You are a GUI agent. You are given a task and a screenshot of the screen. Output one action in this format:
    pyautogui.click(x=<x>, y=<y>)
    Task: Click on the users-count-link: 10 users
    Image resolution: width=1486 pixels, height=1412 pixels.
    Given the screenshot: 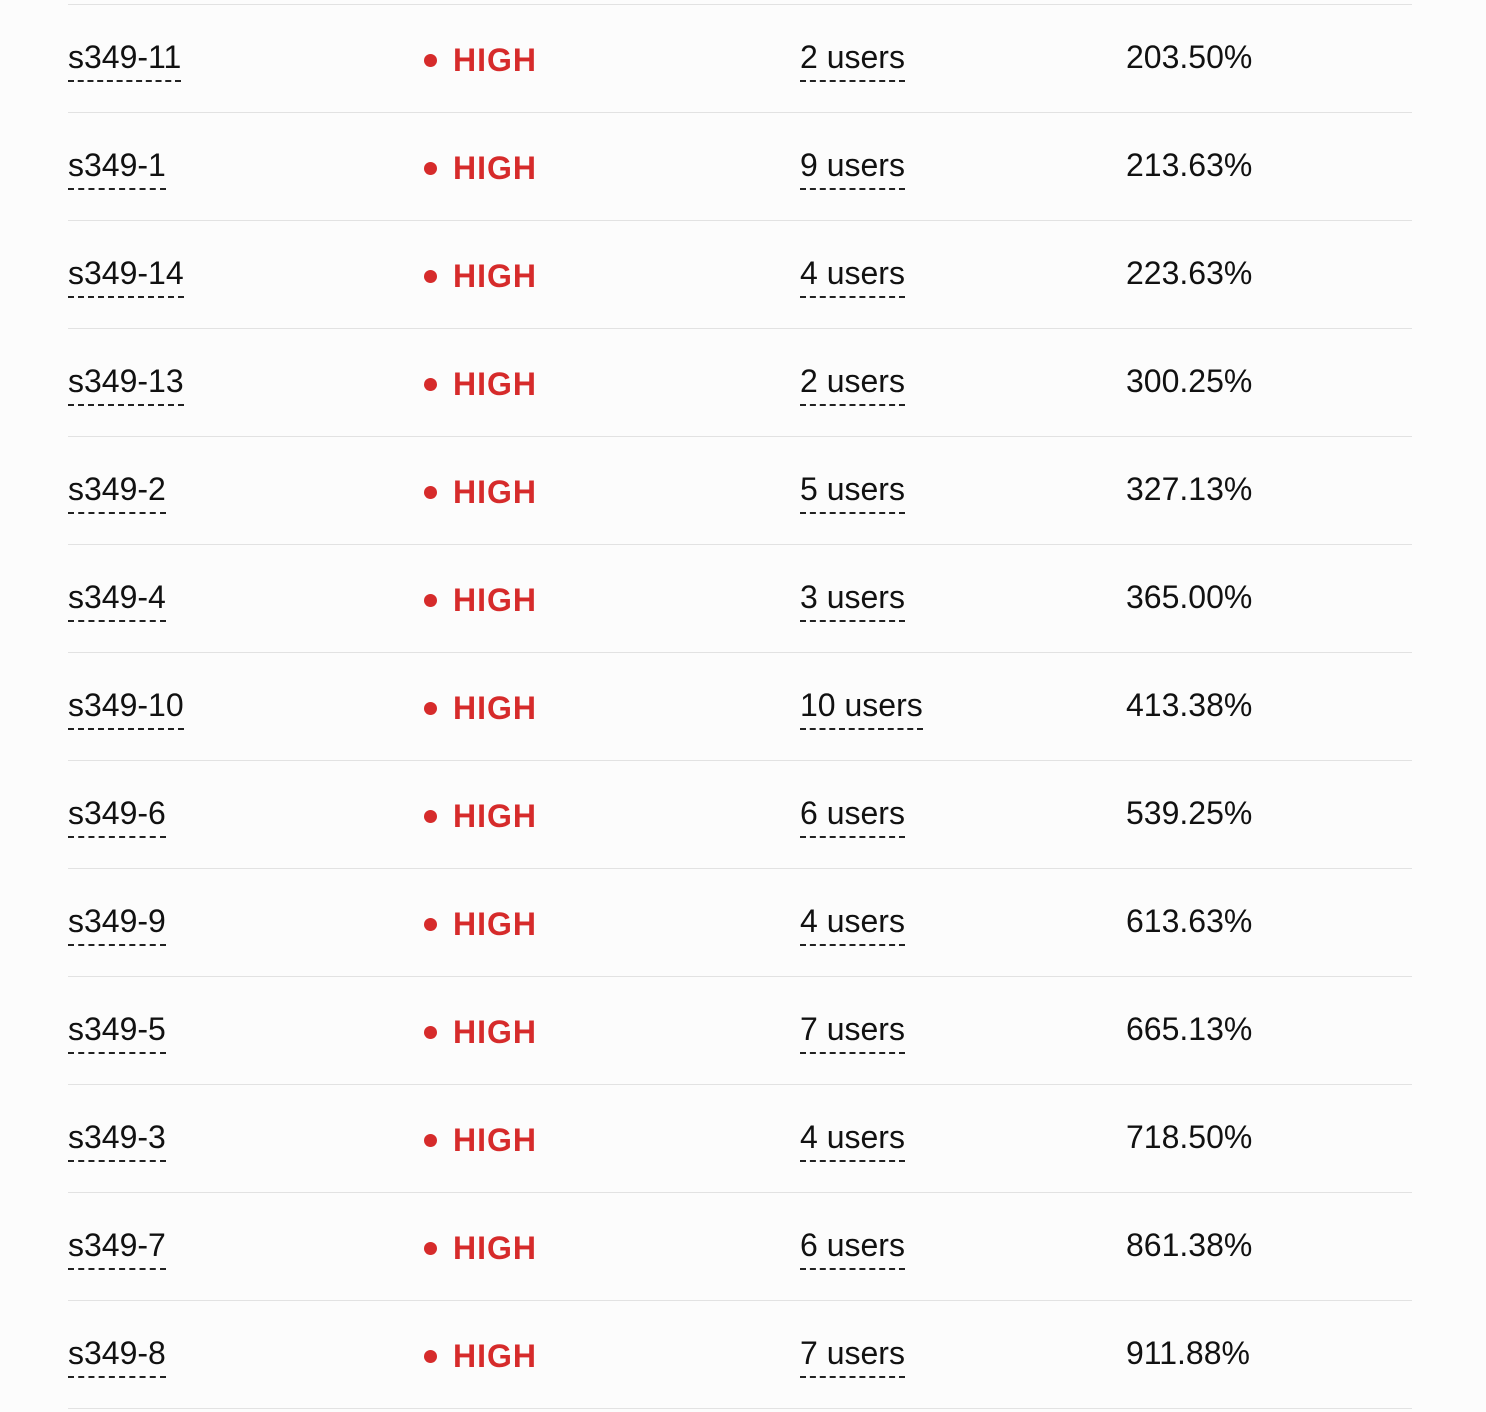 What is the action you would take?
    pyautogui.click(x=861, y=708)
    